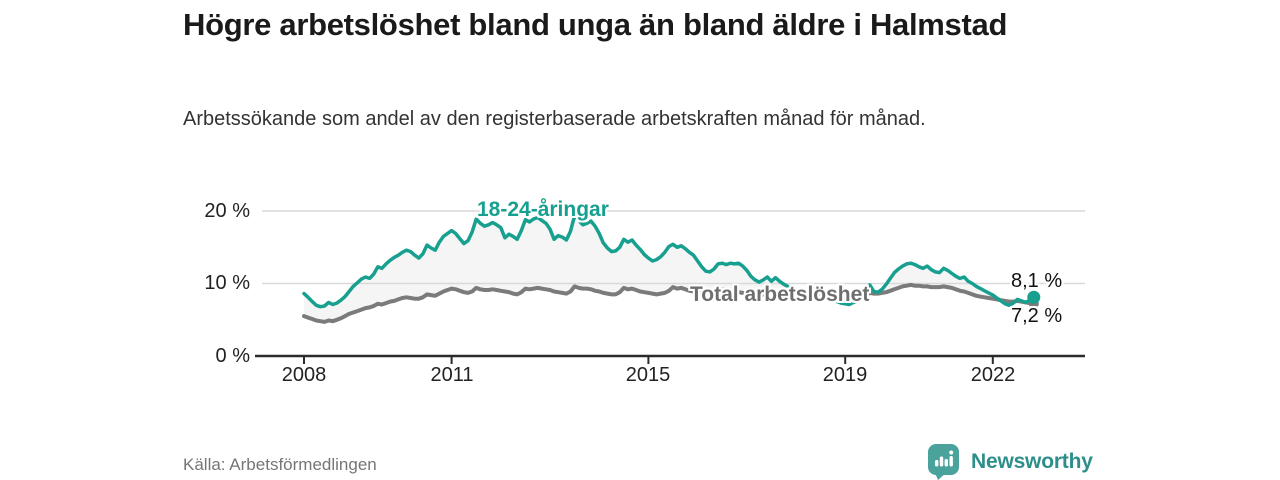 This screenshot has height=480, width=1280. I want to click on x-tick-2019: 2019, so click(845, 375).